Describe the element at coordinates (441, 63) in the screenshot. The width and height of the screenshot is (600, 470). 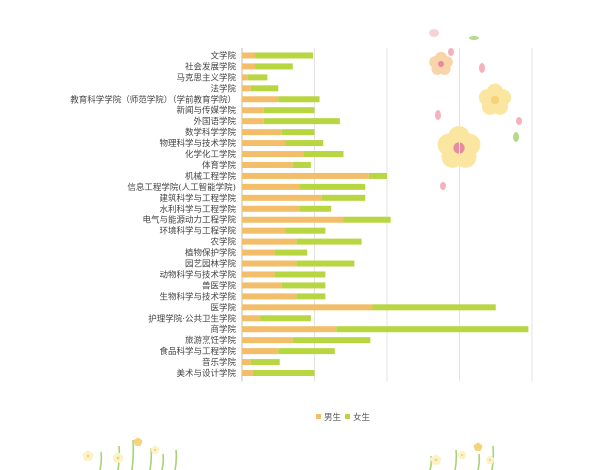
I see `flower-icon` at that location.